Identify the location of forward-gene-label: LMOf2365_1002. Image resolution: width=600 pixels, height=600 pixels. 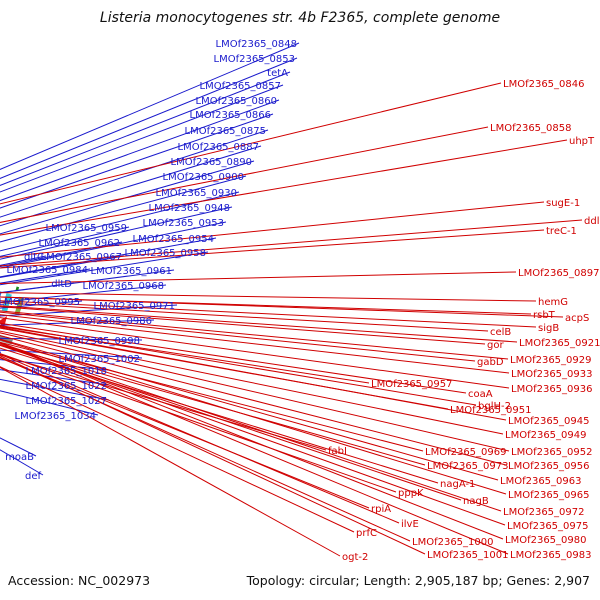
(100, 359).